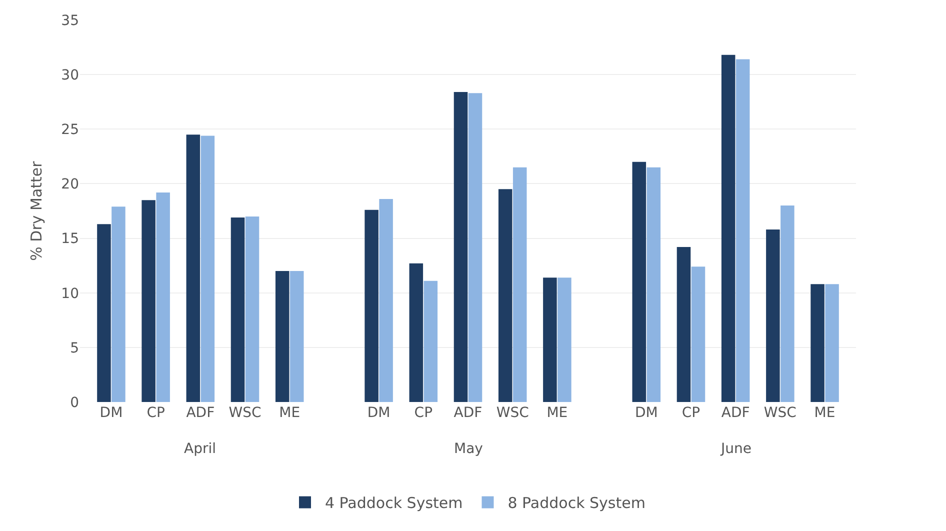 The image size is (946, 531). Describe the element at coordinates (70, 184) in the screenshot. I see `y-tick-label: 20` at that location.